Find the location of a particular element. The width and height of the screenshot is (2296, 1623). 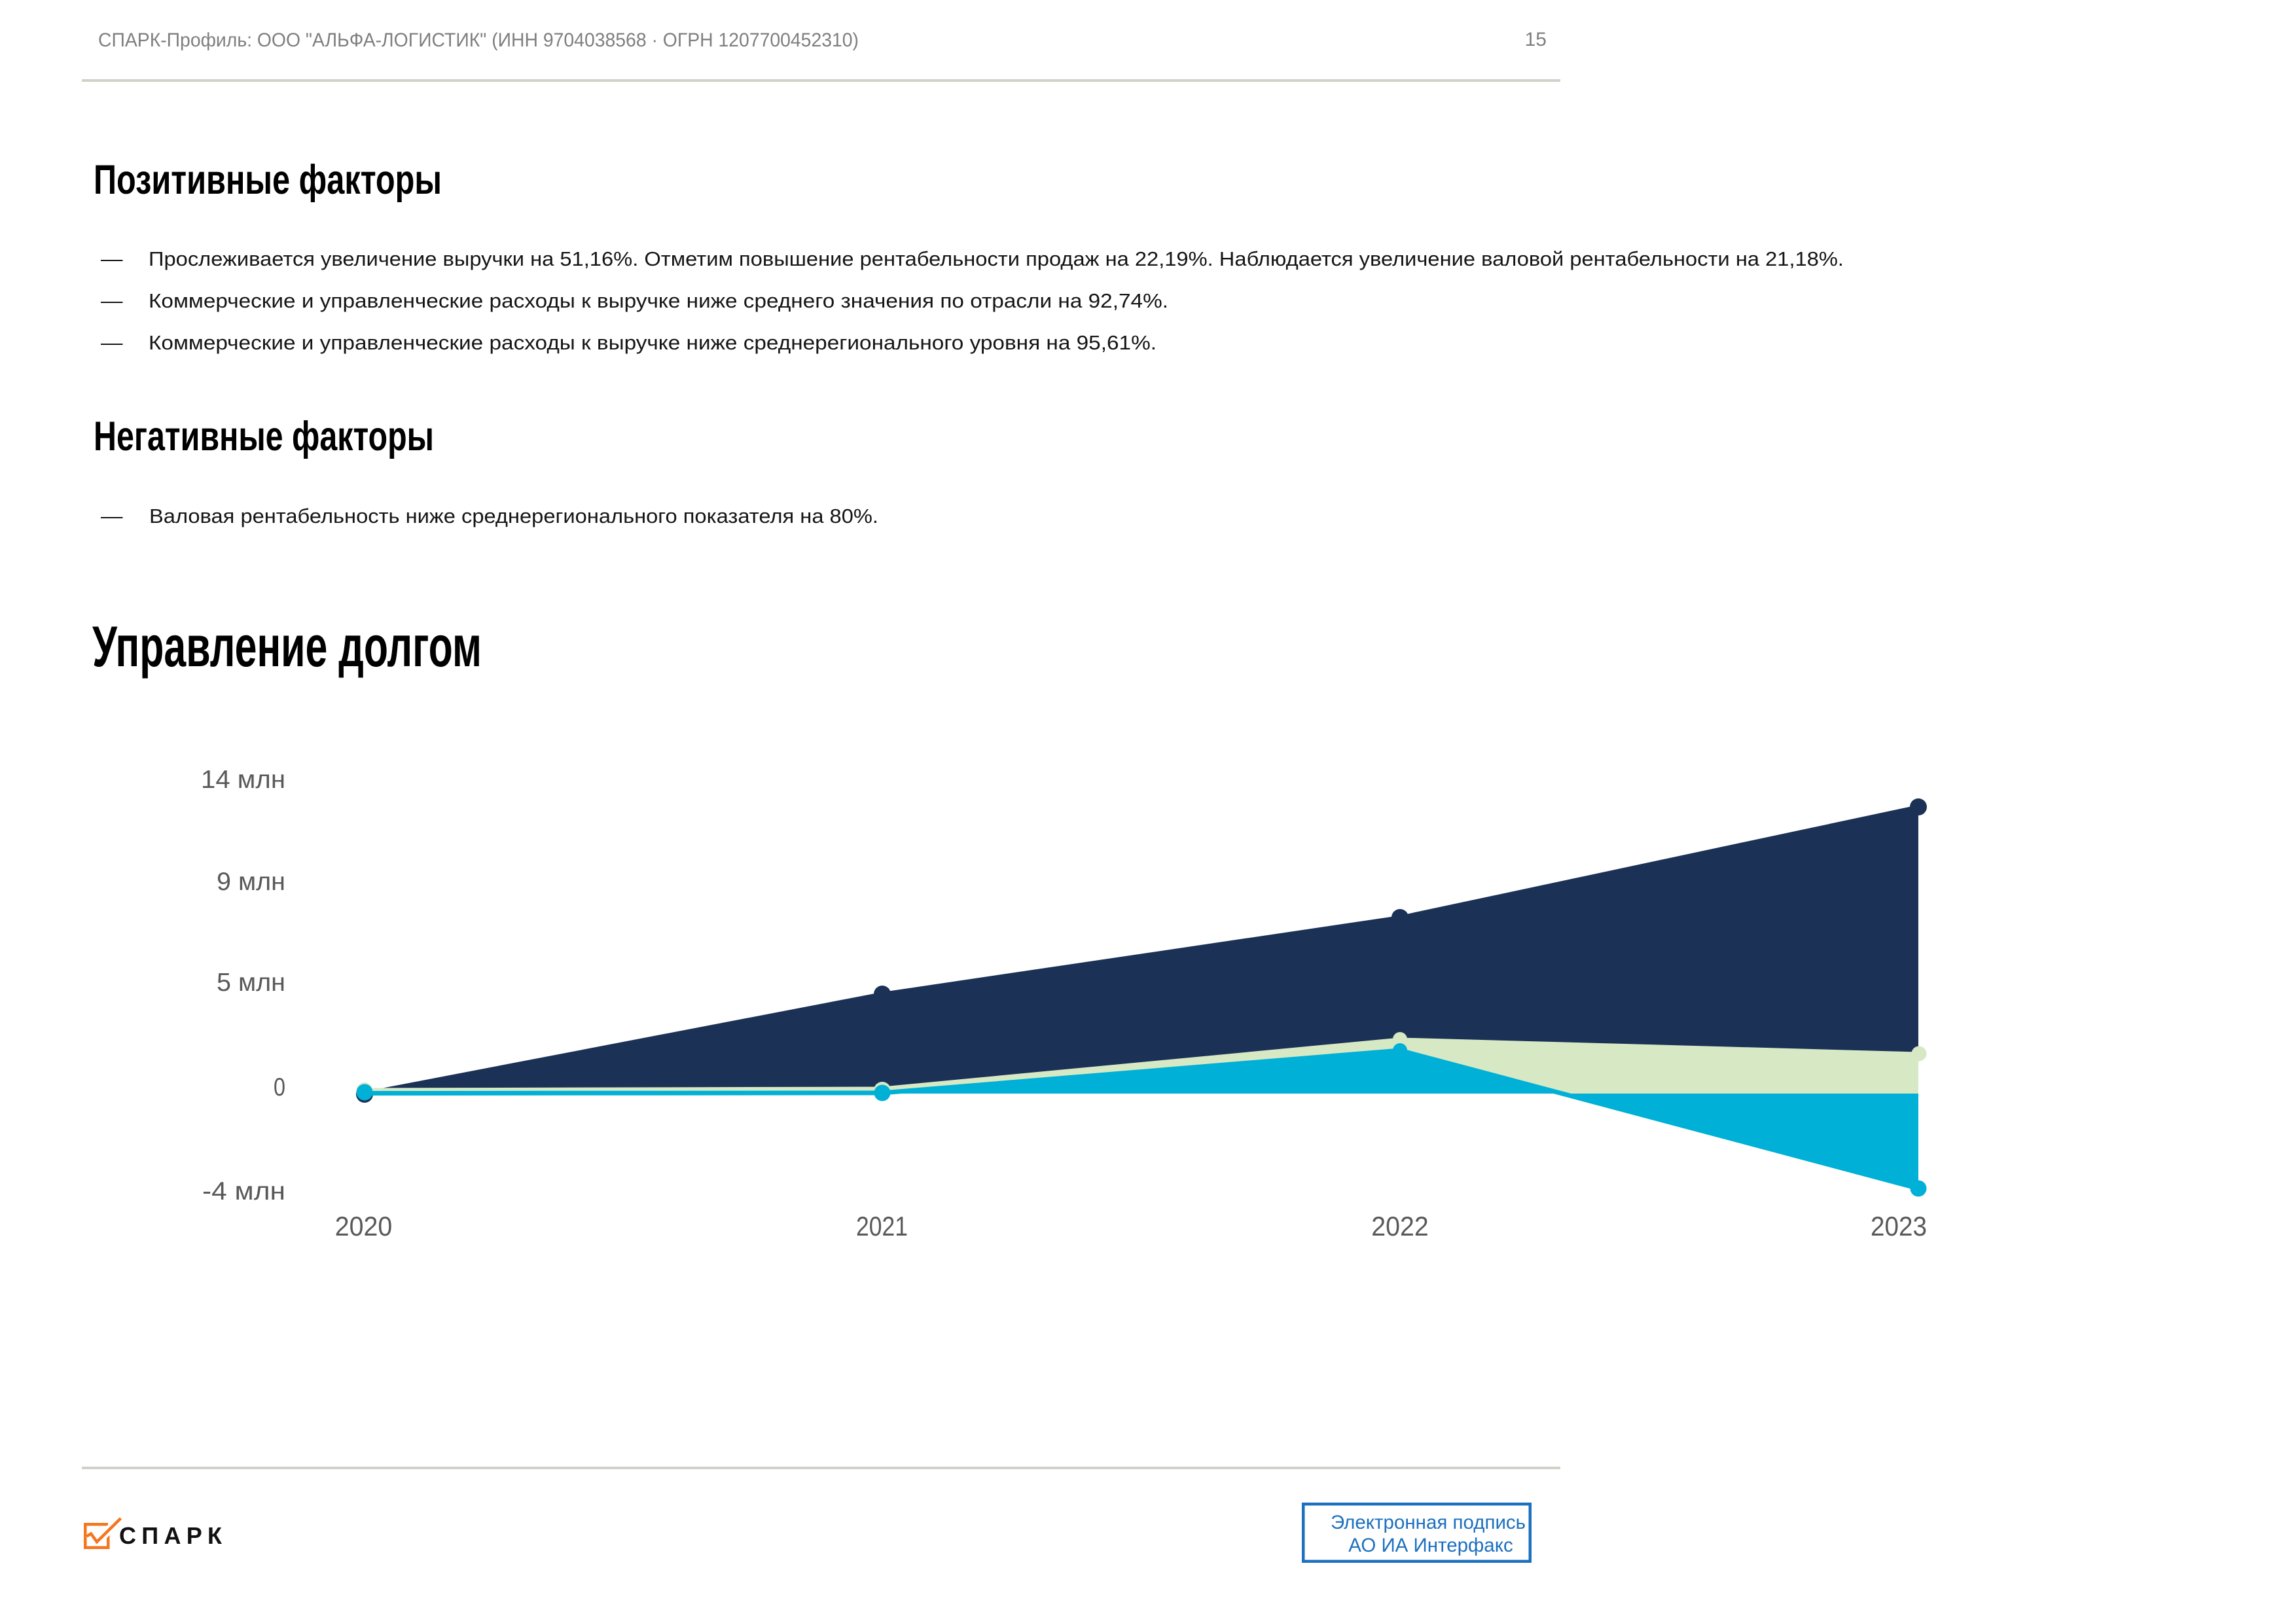

svg-text: 9 млн is located at coordinates (251, 882).